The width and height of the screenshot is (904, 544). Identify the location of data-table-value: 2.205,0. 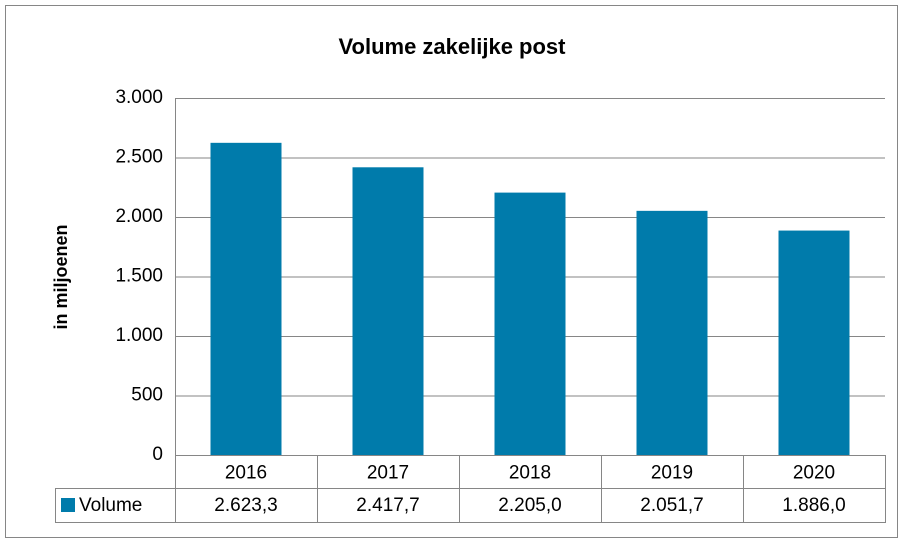
(529, 505).